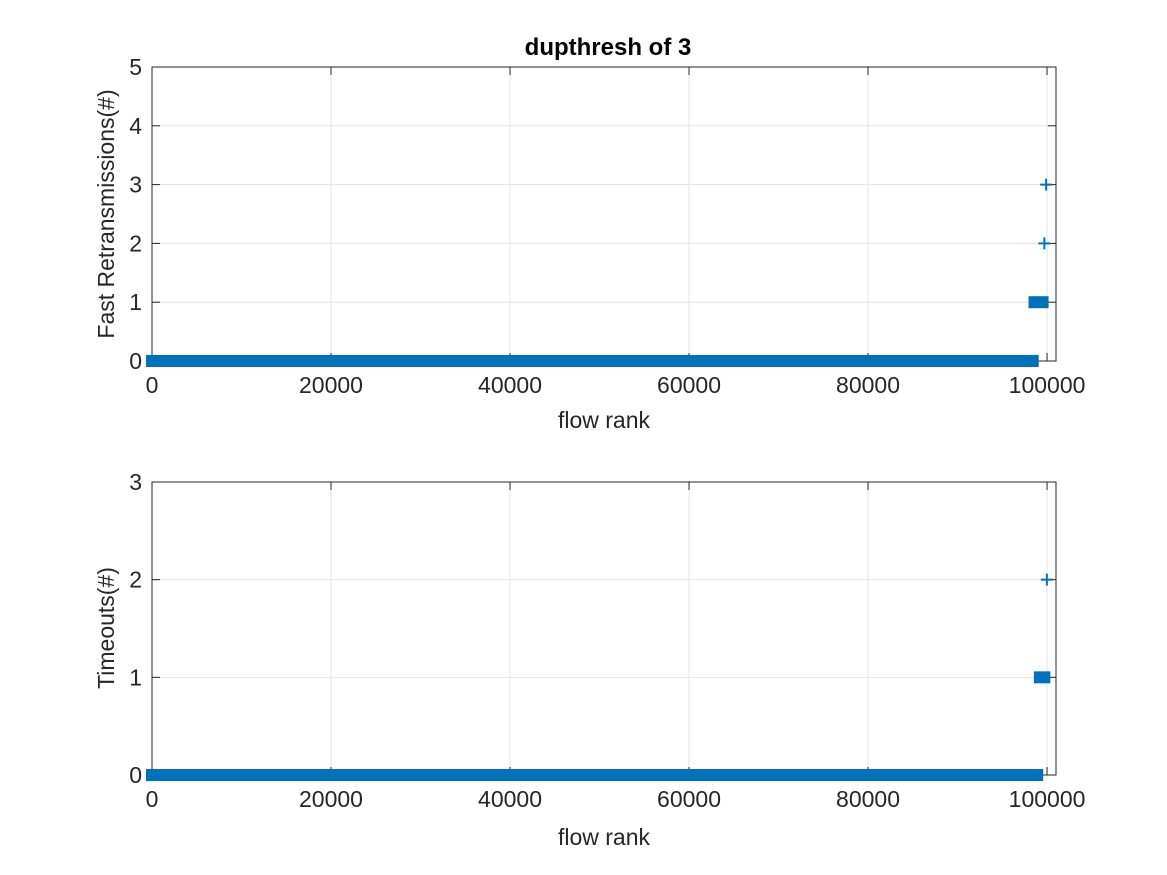  I want to click on top-x-tick-label: 40000, so click(510, 385).